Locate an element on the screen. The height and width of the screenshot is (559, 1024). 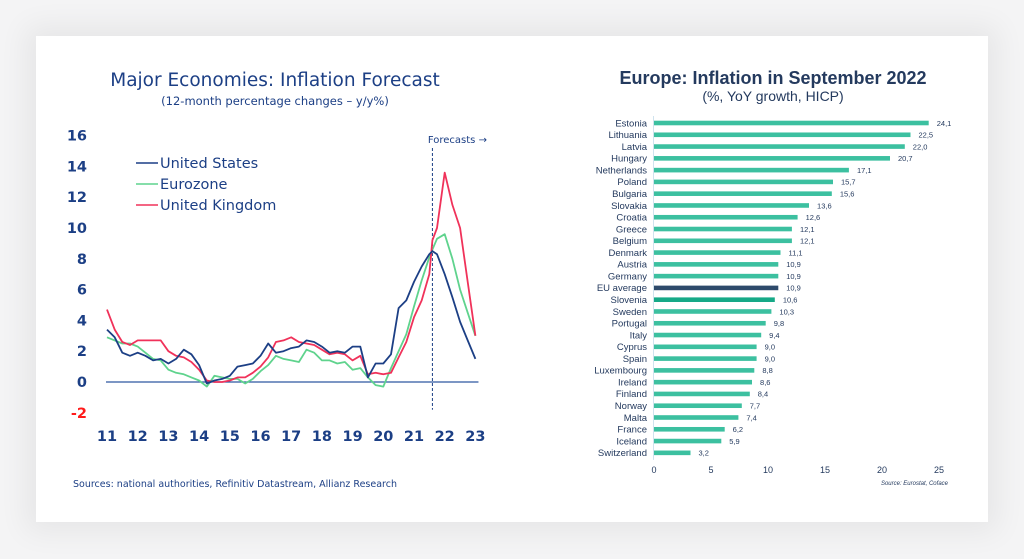
x-tick-label: 15 is located at coordinates (230, 437).